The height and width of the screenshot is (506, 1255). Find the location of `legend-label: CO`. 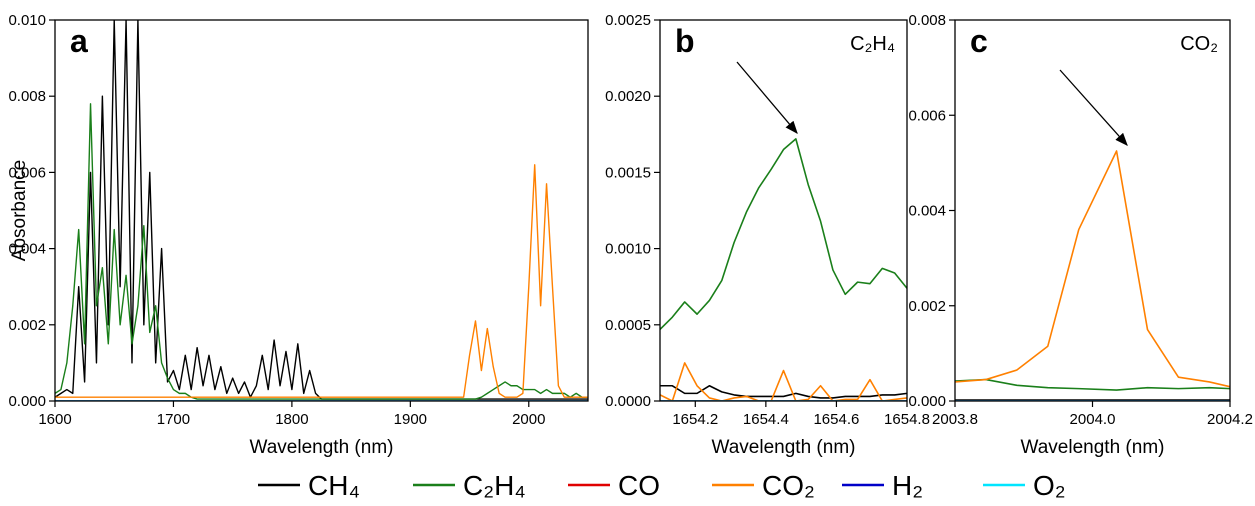

legend-label: CO is located at coordinates (639, 485).